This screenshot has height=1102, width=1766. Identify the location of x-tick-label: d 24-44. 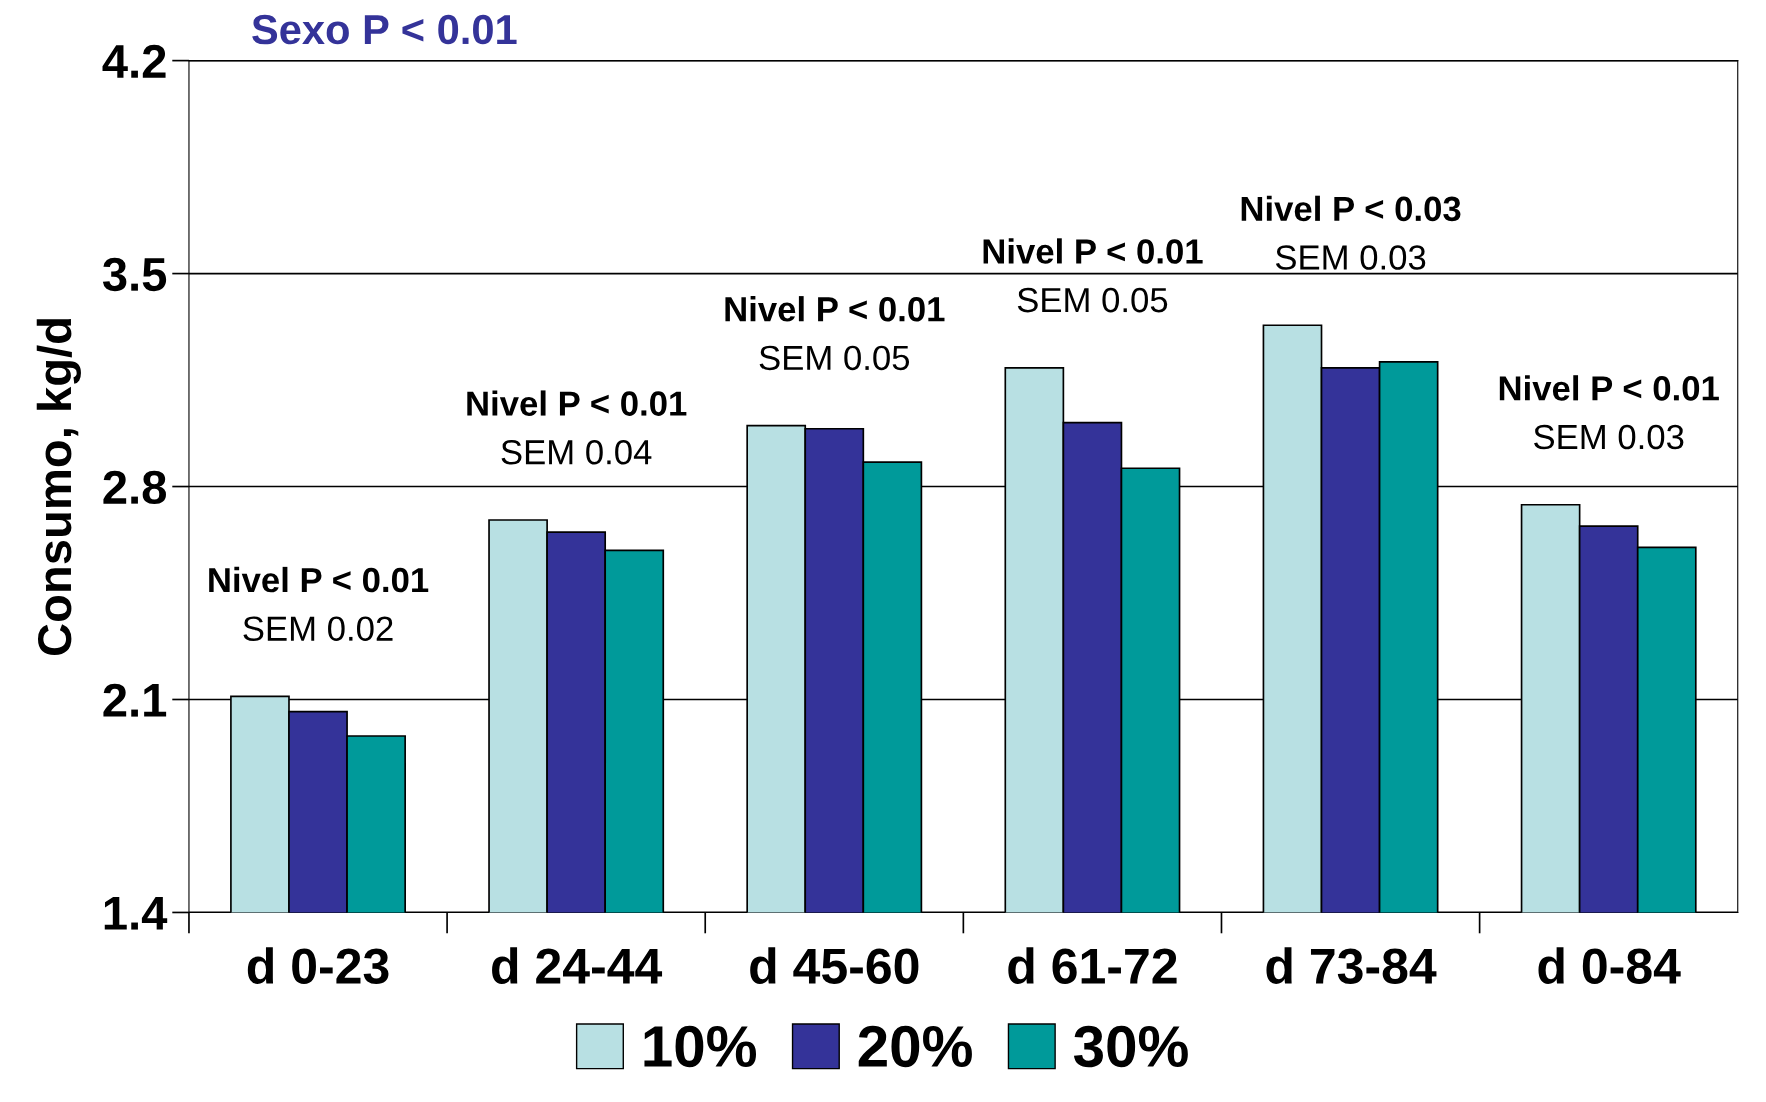
(577, 965).